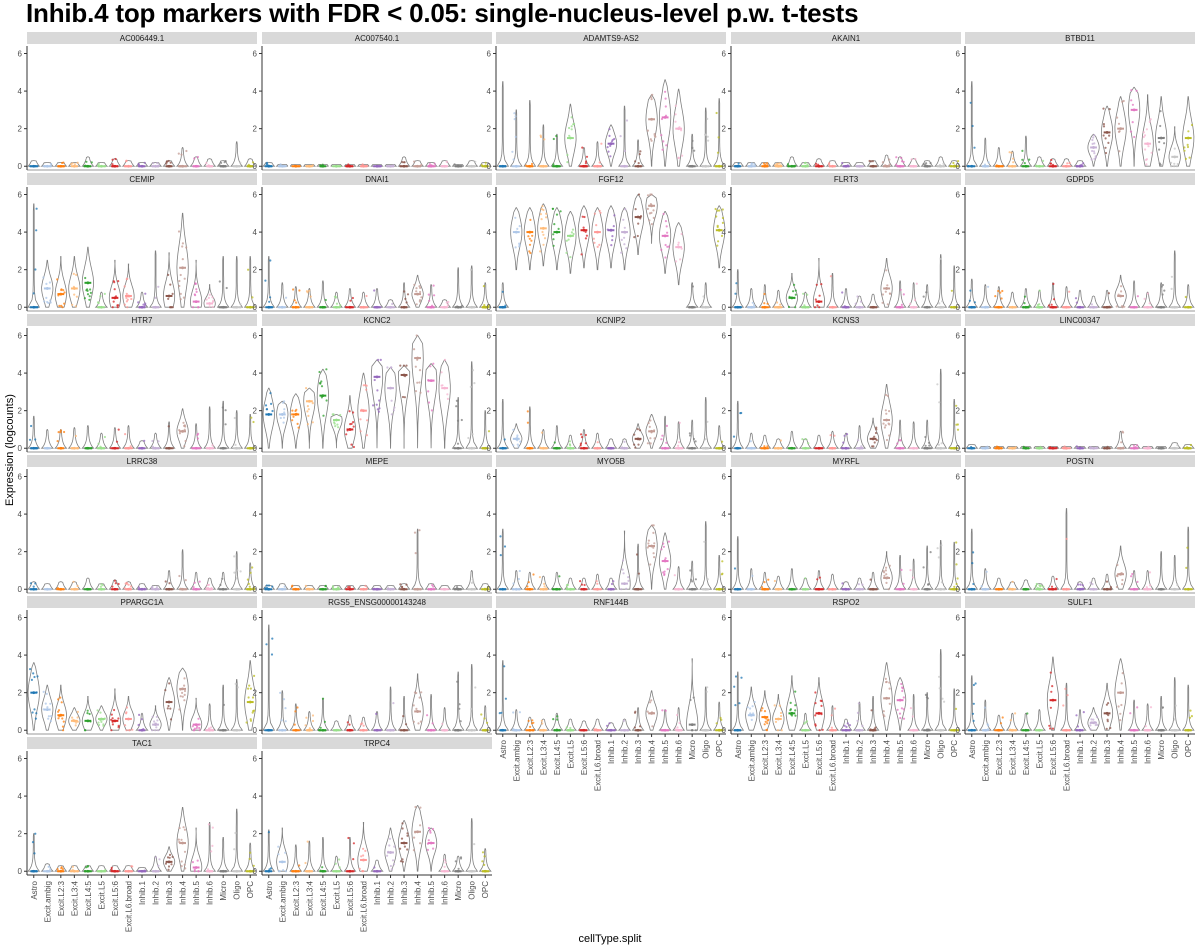  Describe the element at coordinates (611, 38) in the screenshot. I see `facet-strip-label: ADAMTS9-AS2` at that location.